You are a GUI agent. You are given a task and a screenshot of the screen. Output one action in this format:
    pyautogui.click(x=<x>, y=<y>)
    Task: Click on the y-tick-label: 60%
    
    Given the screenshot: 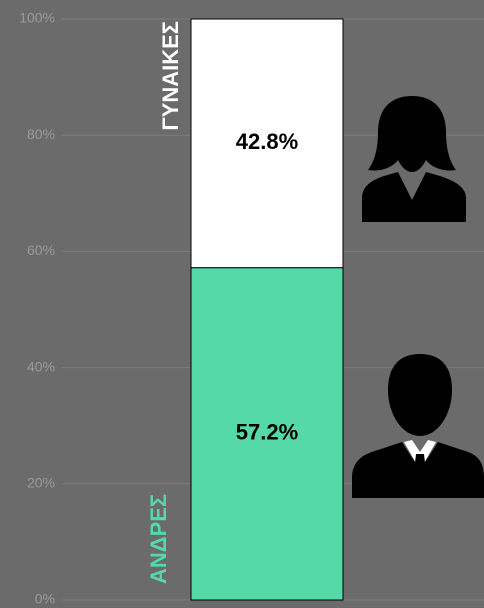 What is the action you would take?
    pyautogui.click(x=41, y=250)
    